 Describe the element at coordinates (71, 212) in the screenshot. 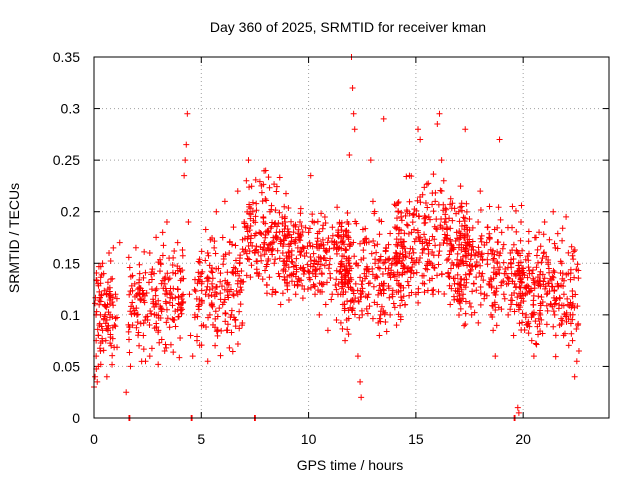

I see `y-tick-label: 0.2` at that location.